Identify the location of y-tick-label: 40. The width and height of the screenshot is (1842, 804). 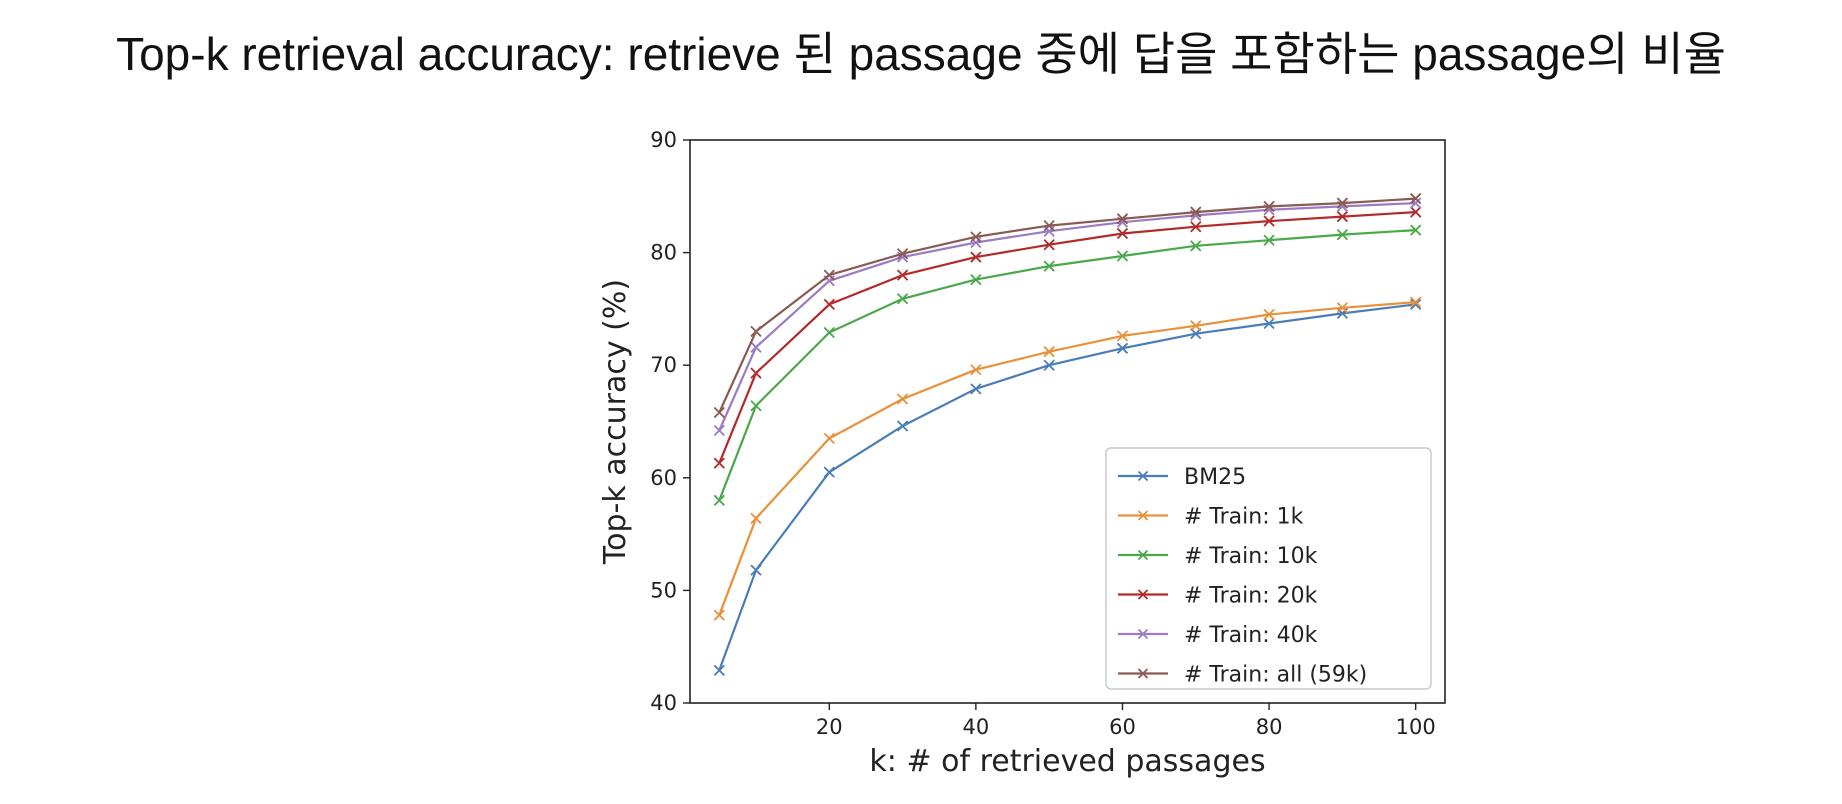
(663, 703).